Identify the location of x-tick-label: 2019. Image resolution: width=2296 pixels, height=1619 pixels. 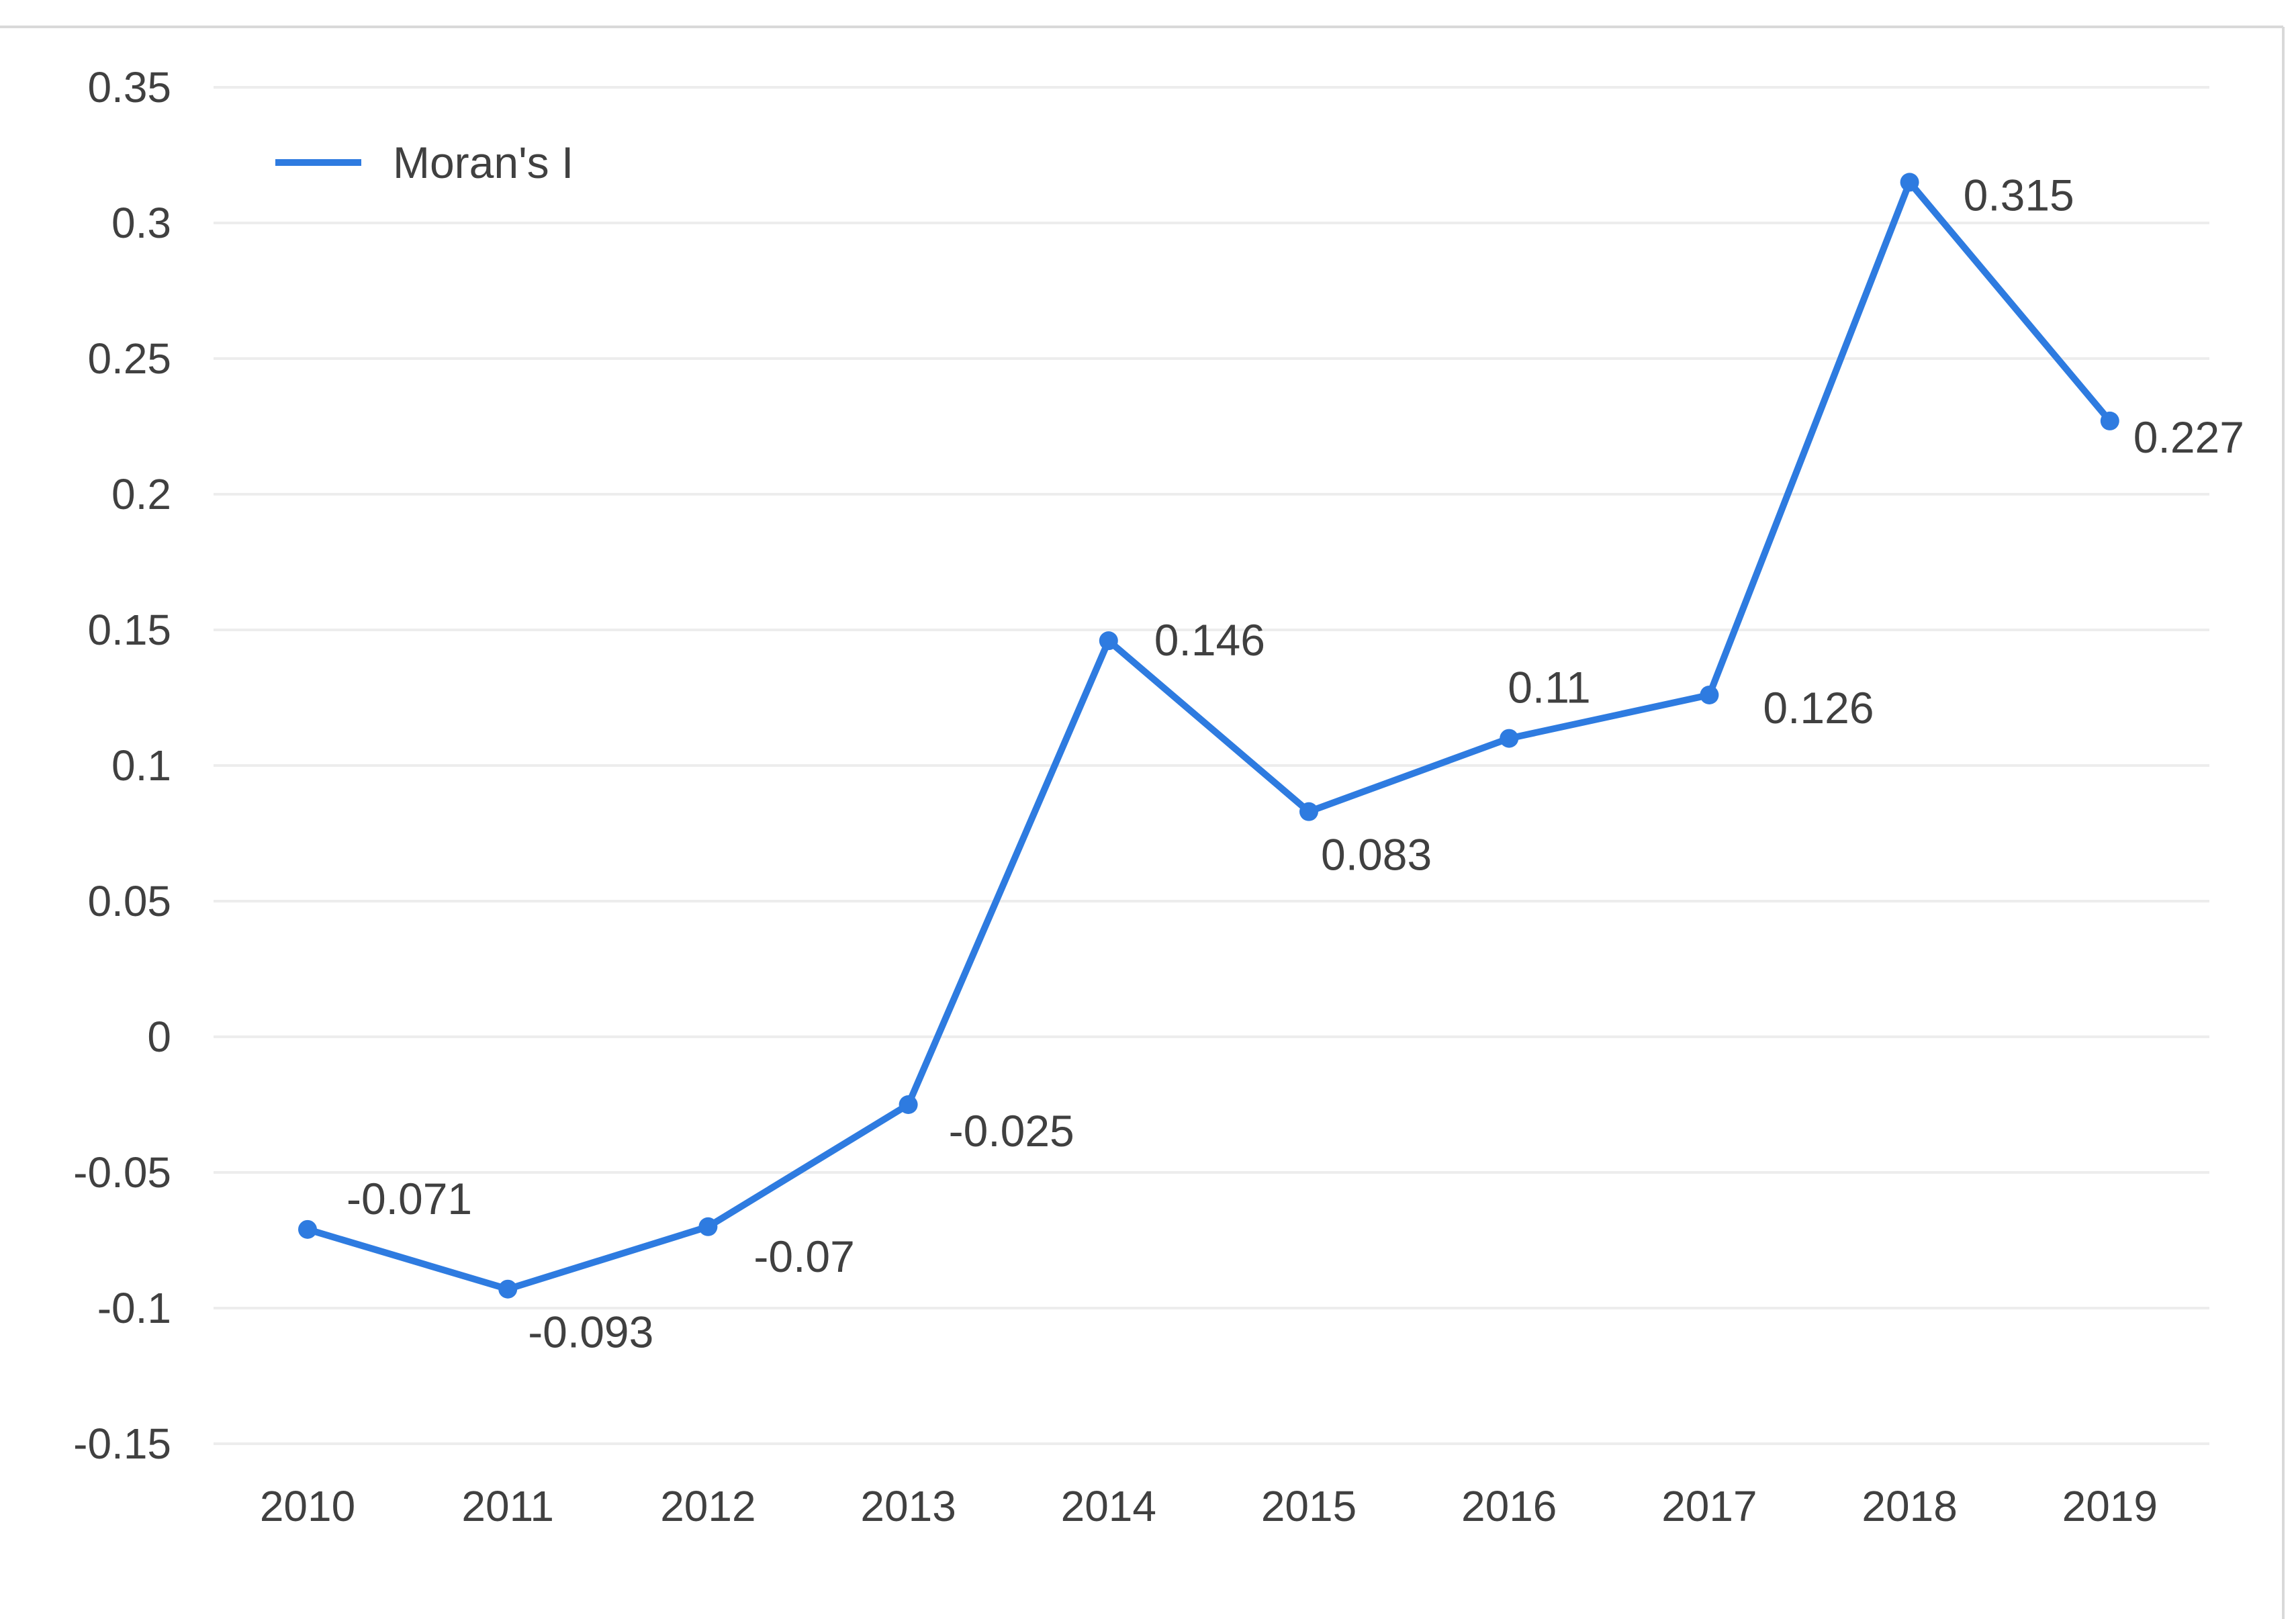
(2110, 1506).